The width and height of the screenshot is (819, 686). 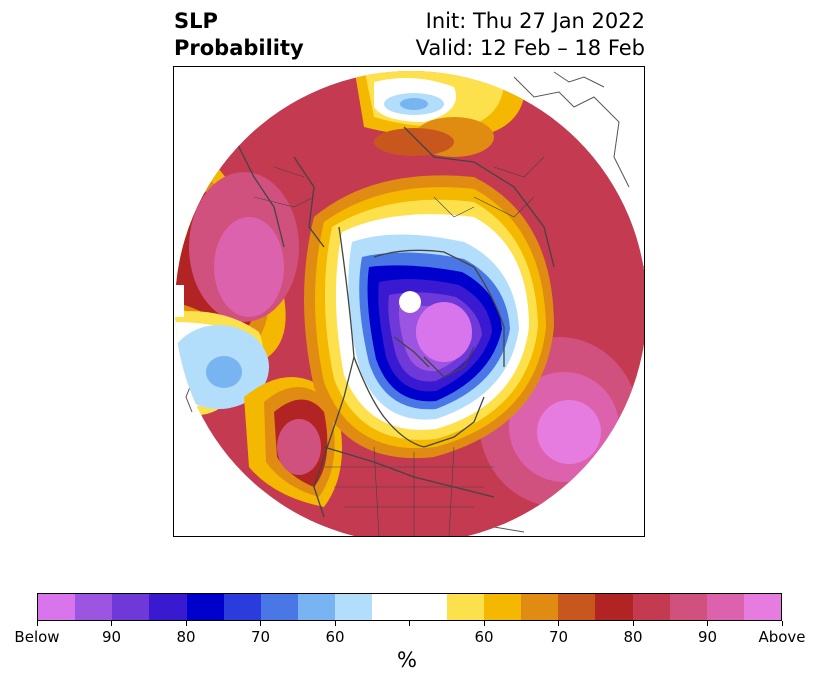 I want to click on title-left: SLP Probability, so click(x=239, y=35).